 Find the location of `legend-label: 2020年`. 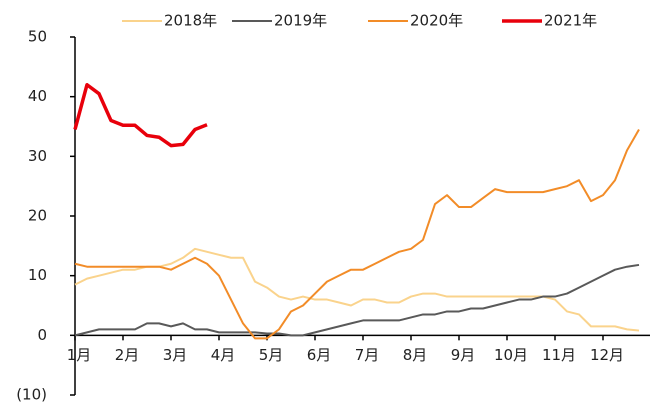

legend-label: 2020年 is located at coordinates (436, 21).